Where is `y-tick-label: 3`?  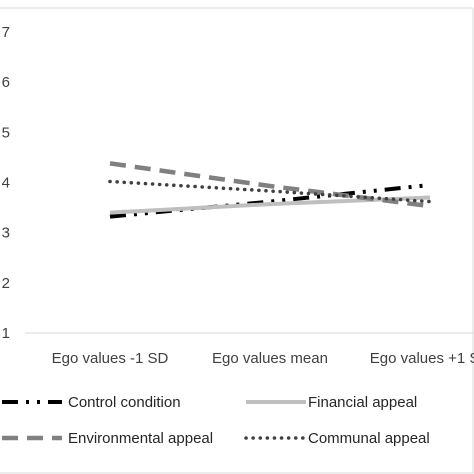
y-tick-label: 3 is located at coordinates (6, 233).